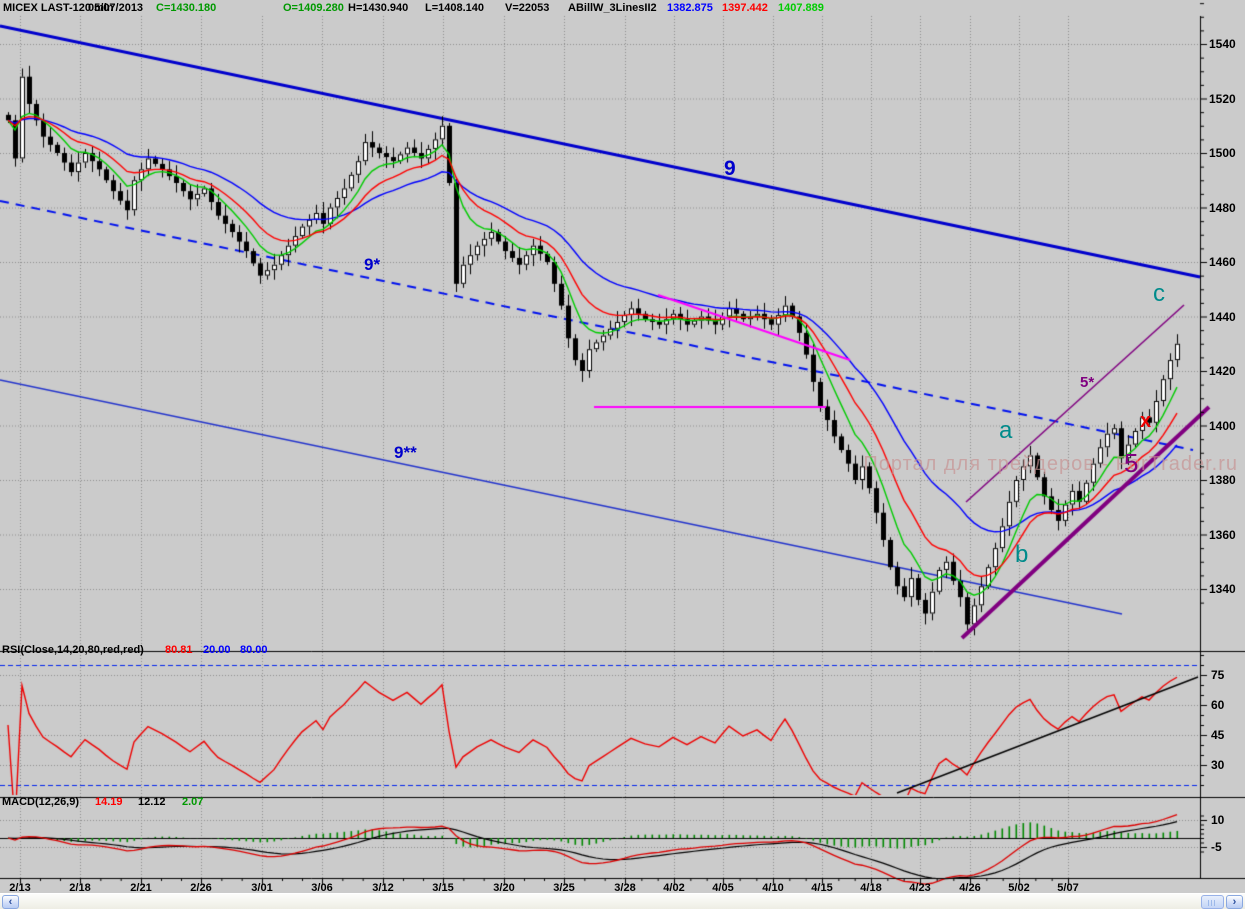  What do you see at coordinates (58, 8) in the screenshot?
I see `symbol-timeframe-label: MICEX LAST-120 min` at bounding box center [58, 8].